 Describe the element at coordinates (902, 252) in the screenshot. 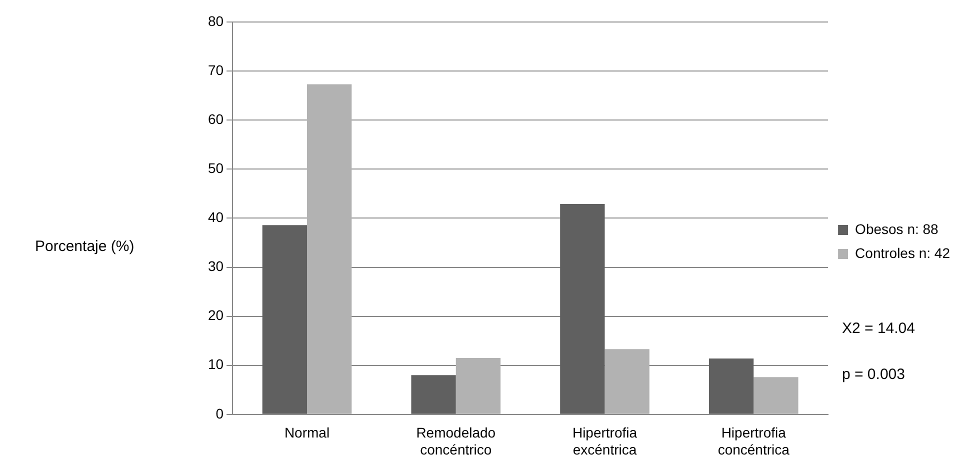

I see `legend-label: Controles n: 42` at that location.